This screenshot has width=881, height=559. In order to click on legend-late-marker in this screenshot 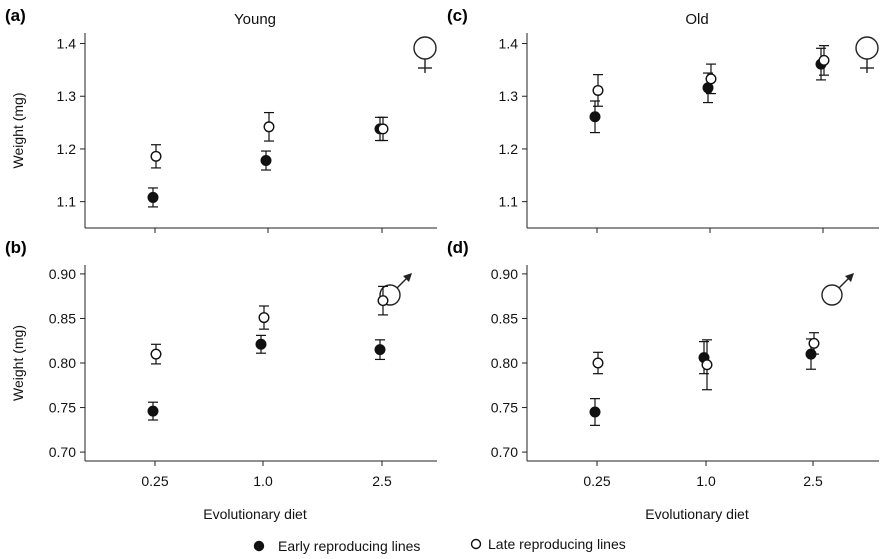, I will do `click(476, 544)`.